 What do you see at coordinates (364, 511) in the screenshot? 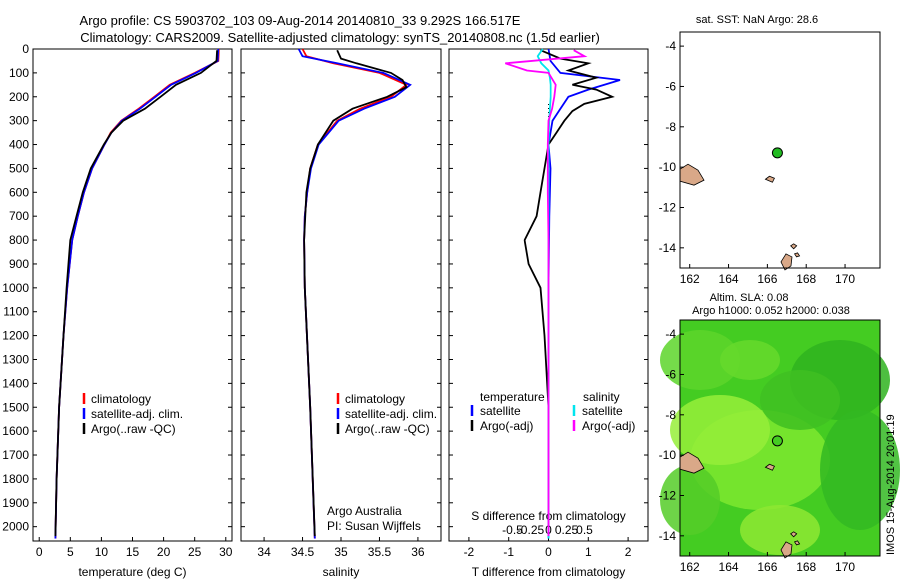
I see `annotation-line1: Argo Australia` at bounding box center [364, 511].